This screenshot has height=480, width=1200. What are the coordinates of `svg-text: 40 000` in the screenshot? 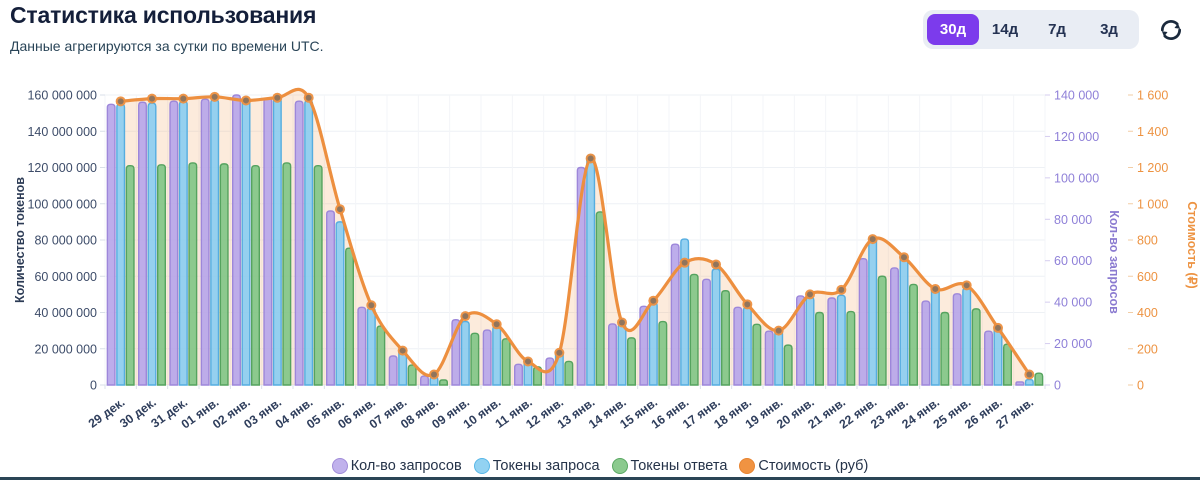 It's located at (1073, 303).